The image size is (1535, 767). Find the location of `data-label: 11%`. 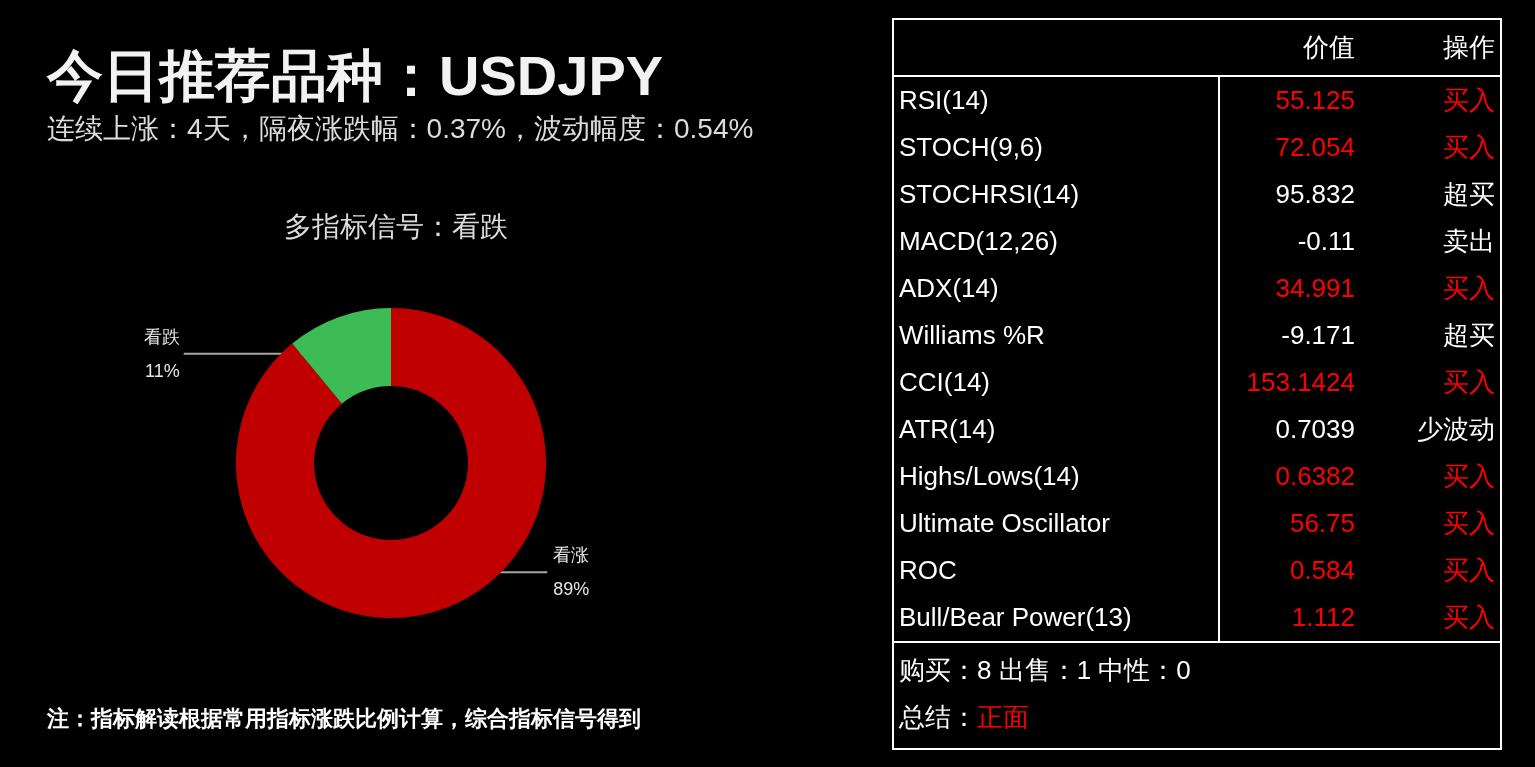

data-label: 11% is located at coordinates (162, 370).